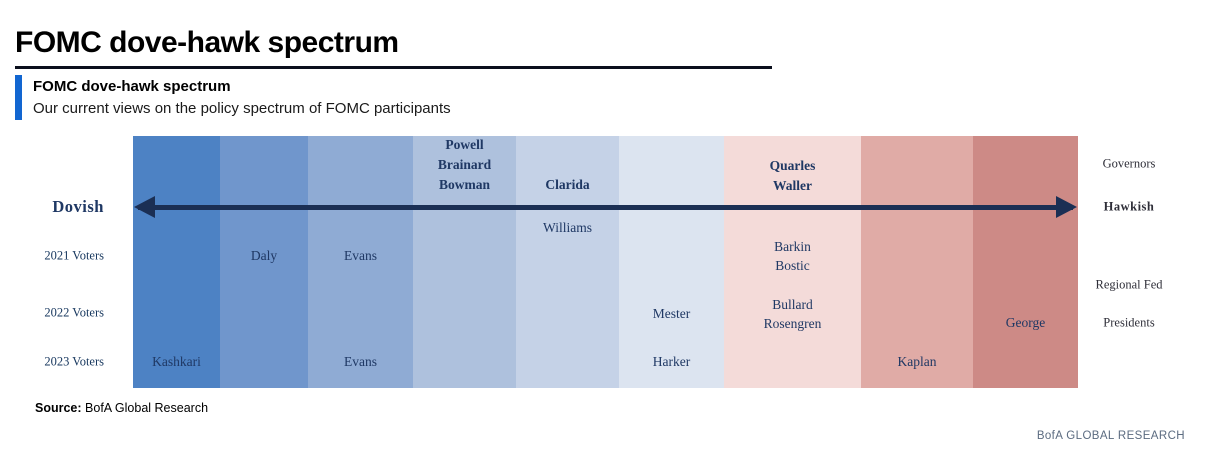 Image resolution: width=1210 pixels, height=460 pixels. What do you see at coordinates (207, 42) in the screenshot?
I see `page-title: FOMC dove-hawk spectrum` at bounding box center [207, 42].